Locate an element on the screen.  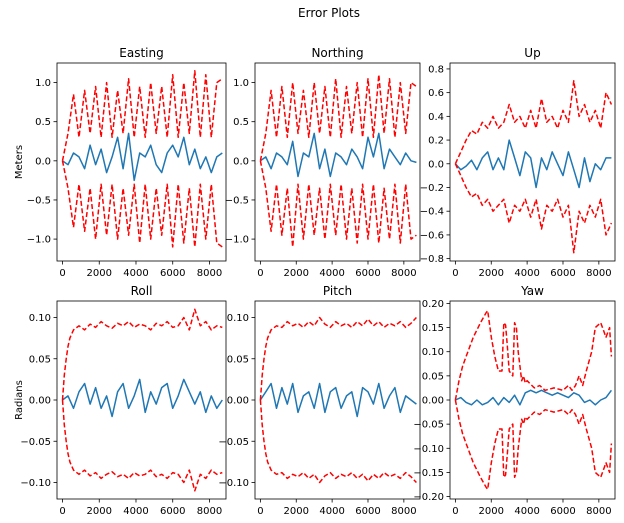
pitch-upper-bound-line is located at coordinates (338, 358).